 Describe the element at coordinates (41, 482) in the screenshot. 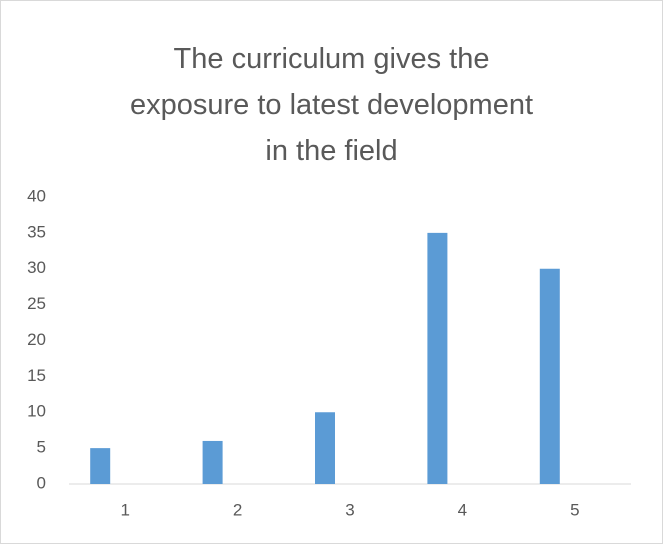

I see `y-tick-label: 0` at that location.